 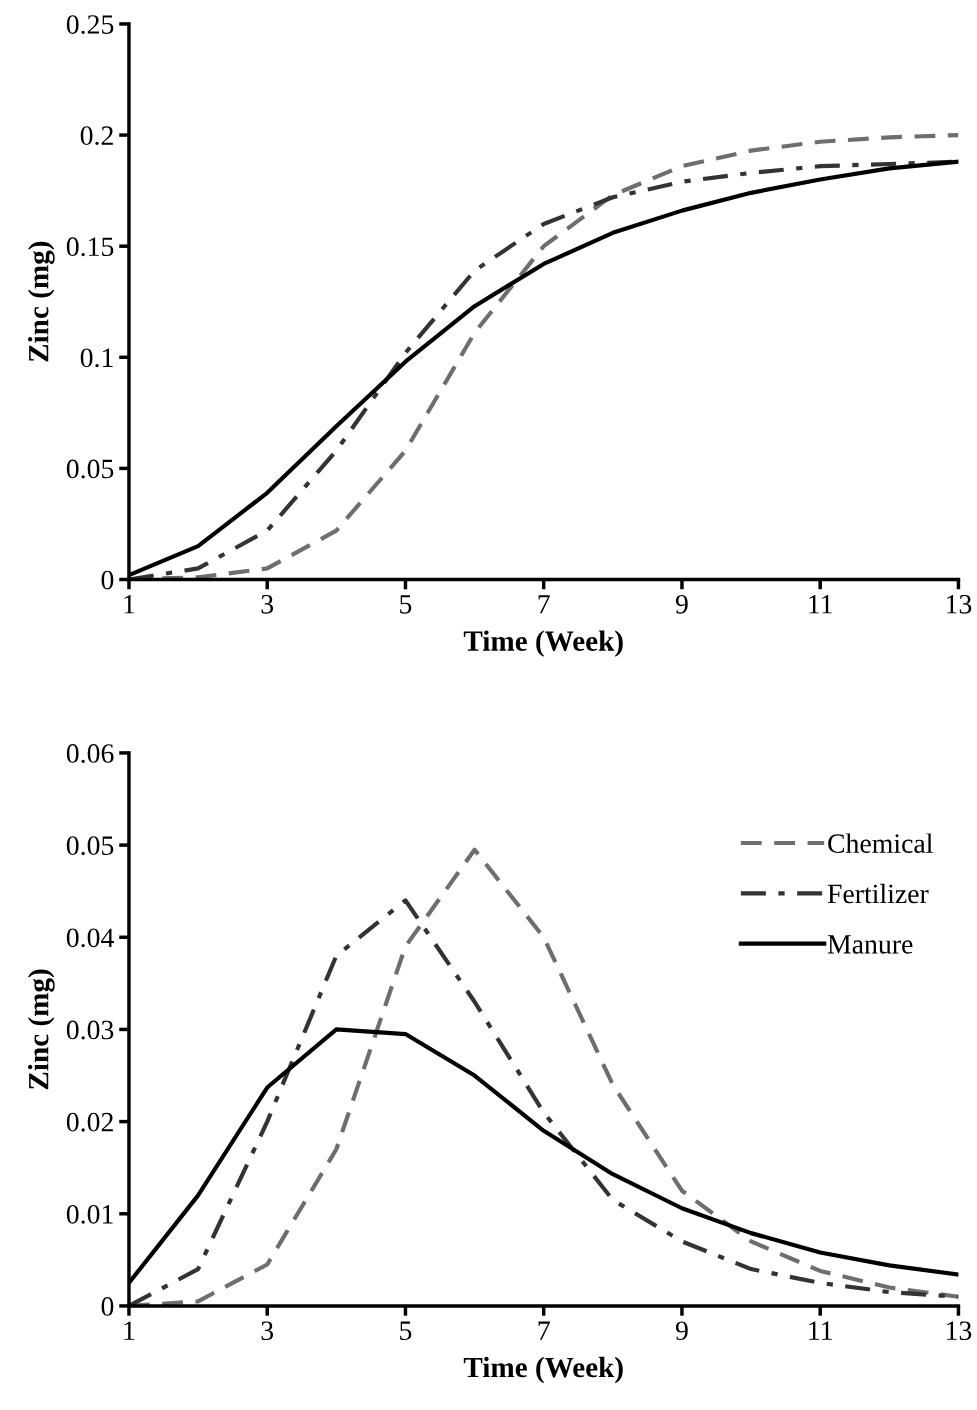 I want to click on legend-label: Manure, so click(x=870, y=944).